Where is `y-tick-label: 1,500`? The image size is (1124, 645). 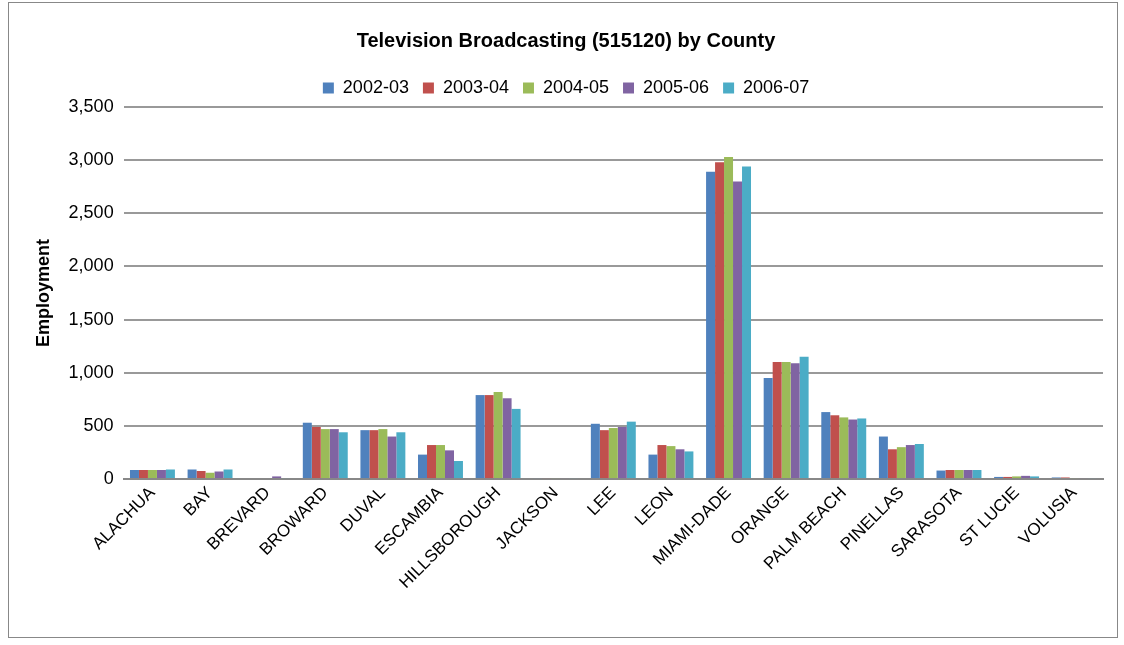 y-tick-label: 1,500 is located at coordinates (91, 318).